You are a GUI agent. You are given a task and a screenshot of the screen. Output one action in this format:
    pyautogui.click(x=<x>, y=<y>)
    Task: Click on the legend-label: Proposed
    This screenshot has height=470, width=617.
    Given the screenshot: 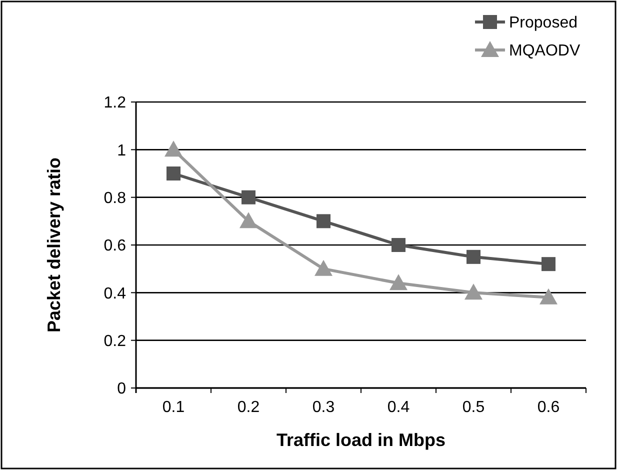 What is the action you would take?
    pyautogui.click(x=543, y=23)
    